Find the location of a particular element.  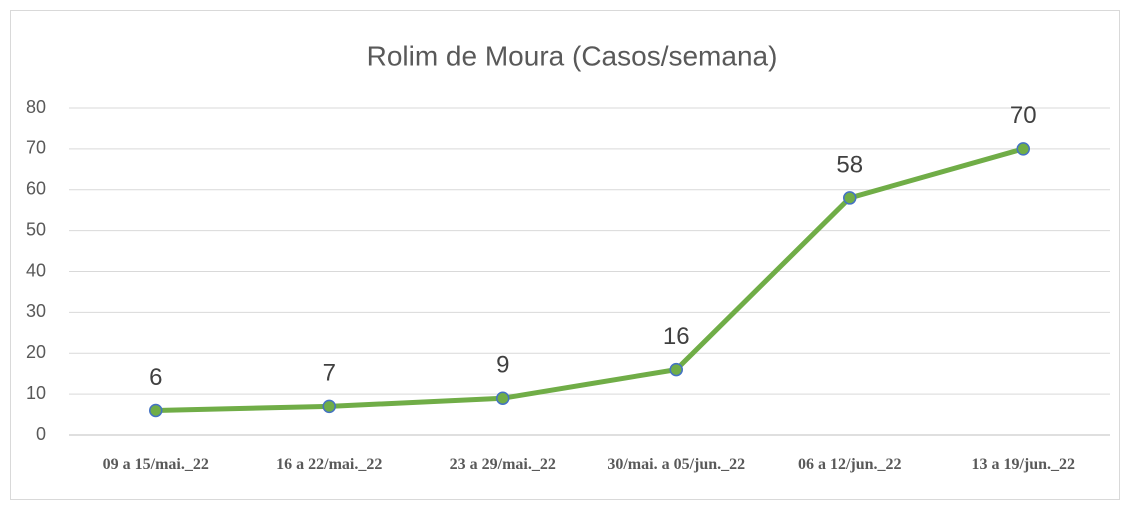

x-tick-label: 09 a 15/mai._22 is located at coordinates (155, 464).